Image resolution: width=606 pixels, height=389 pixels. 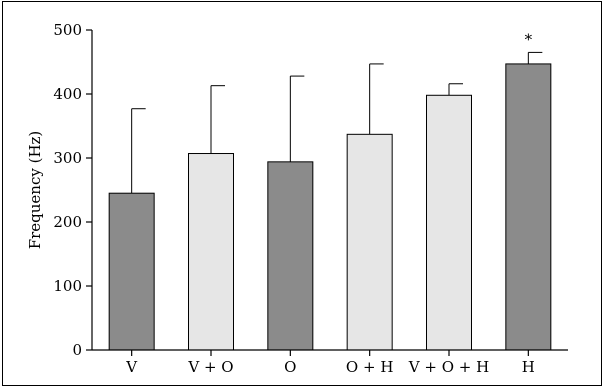 I want to click on x-tick-label: V + O + H, so click(x=448, y=367).